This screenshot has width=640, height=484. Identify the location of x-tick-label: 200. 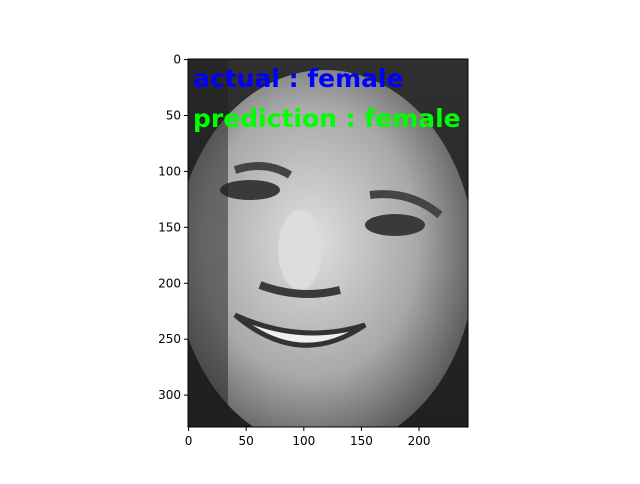
(419, 441).